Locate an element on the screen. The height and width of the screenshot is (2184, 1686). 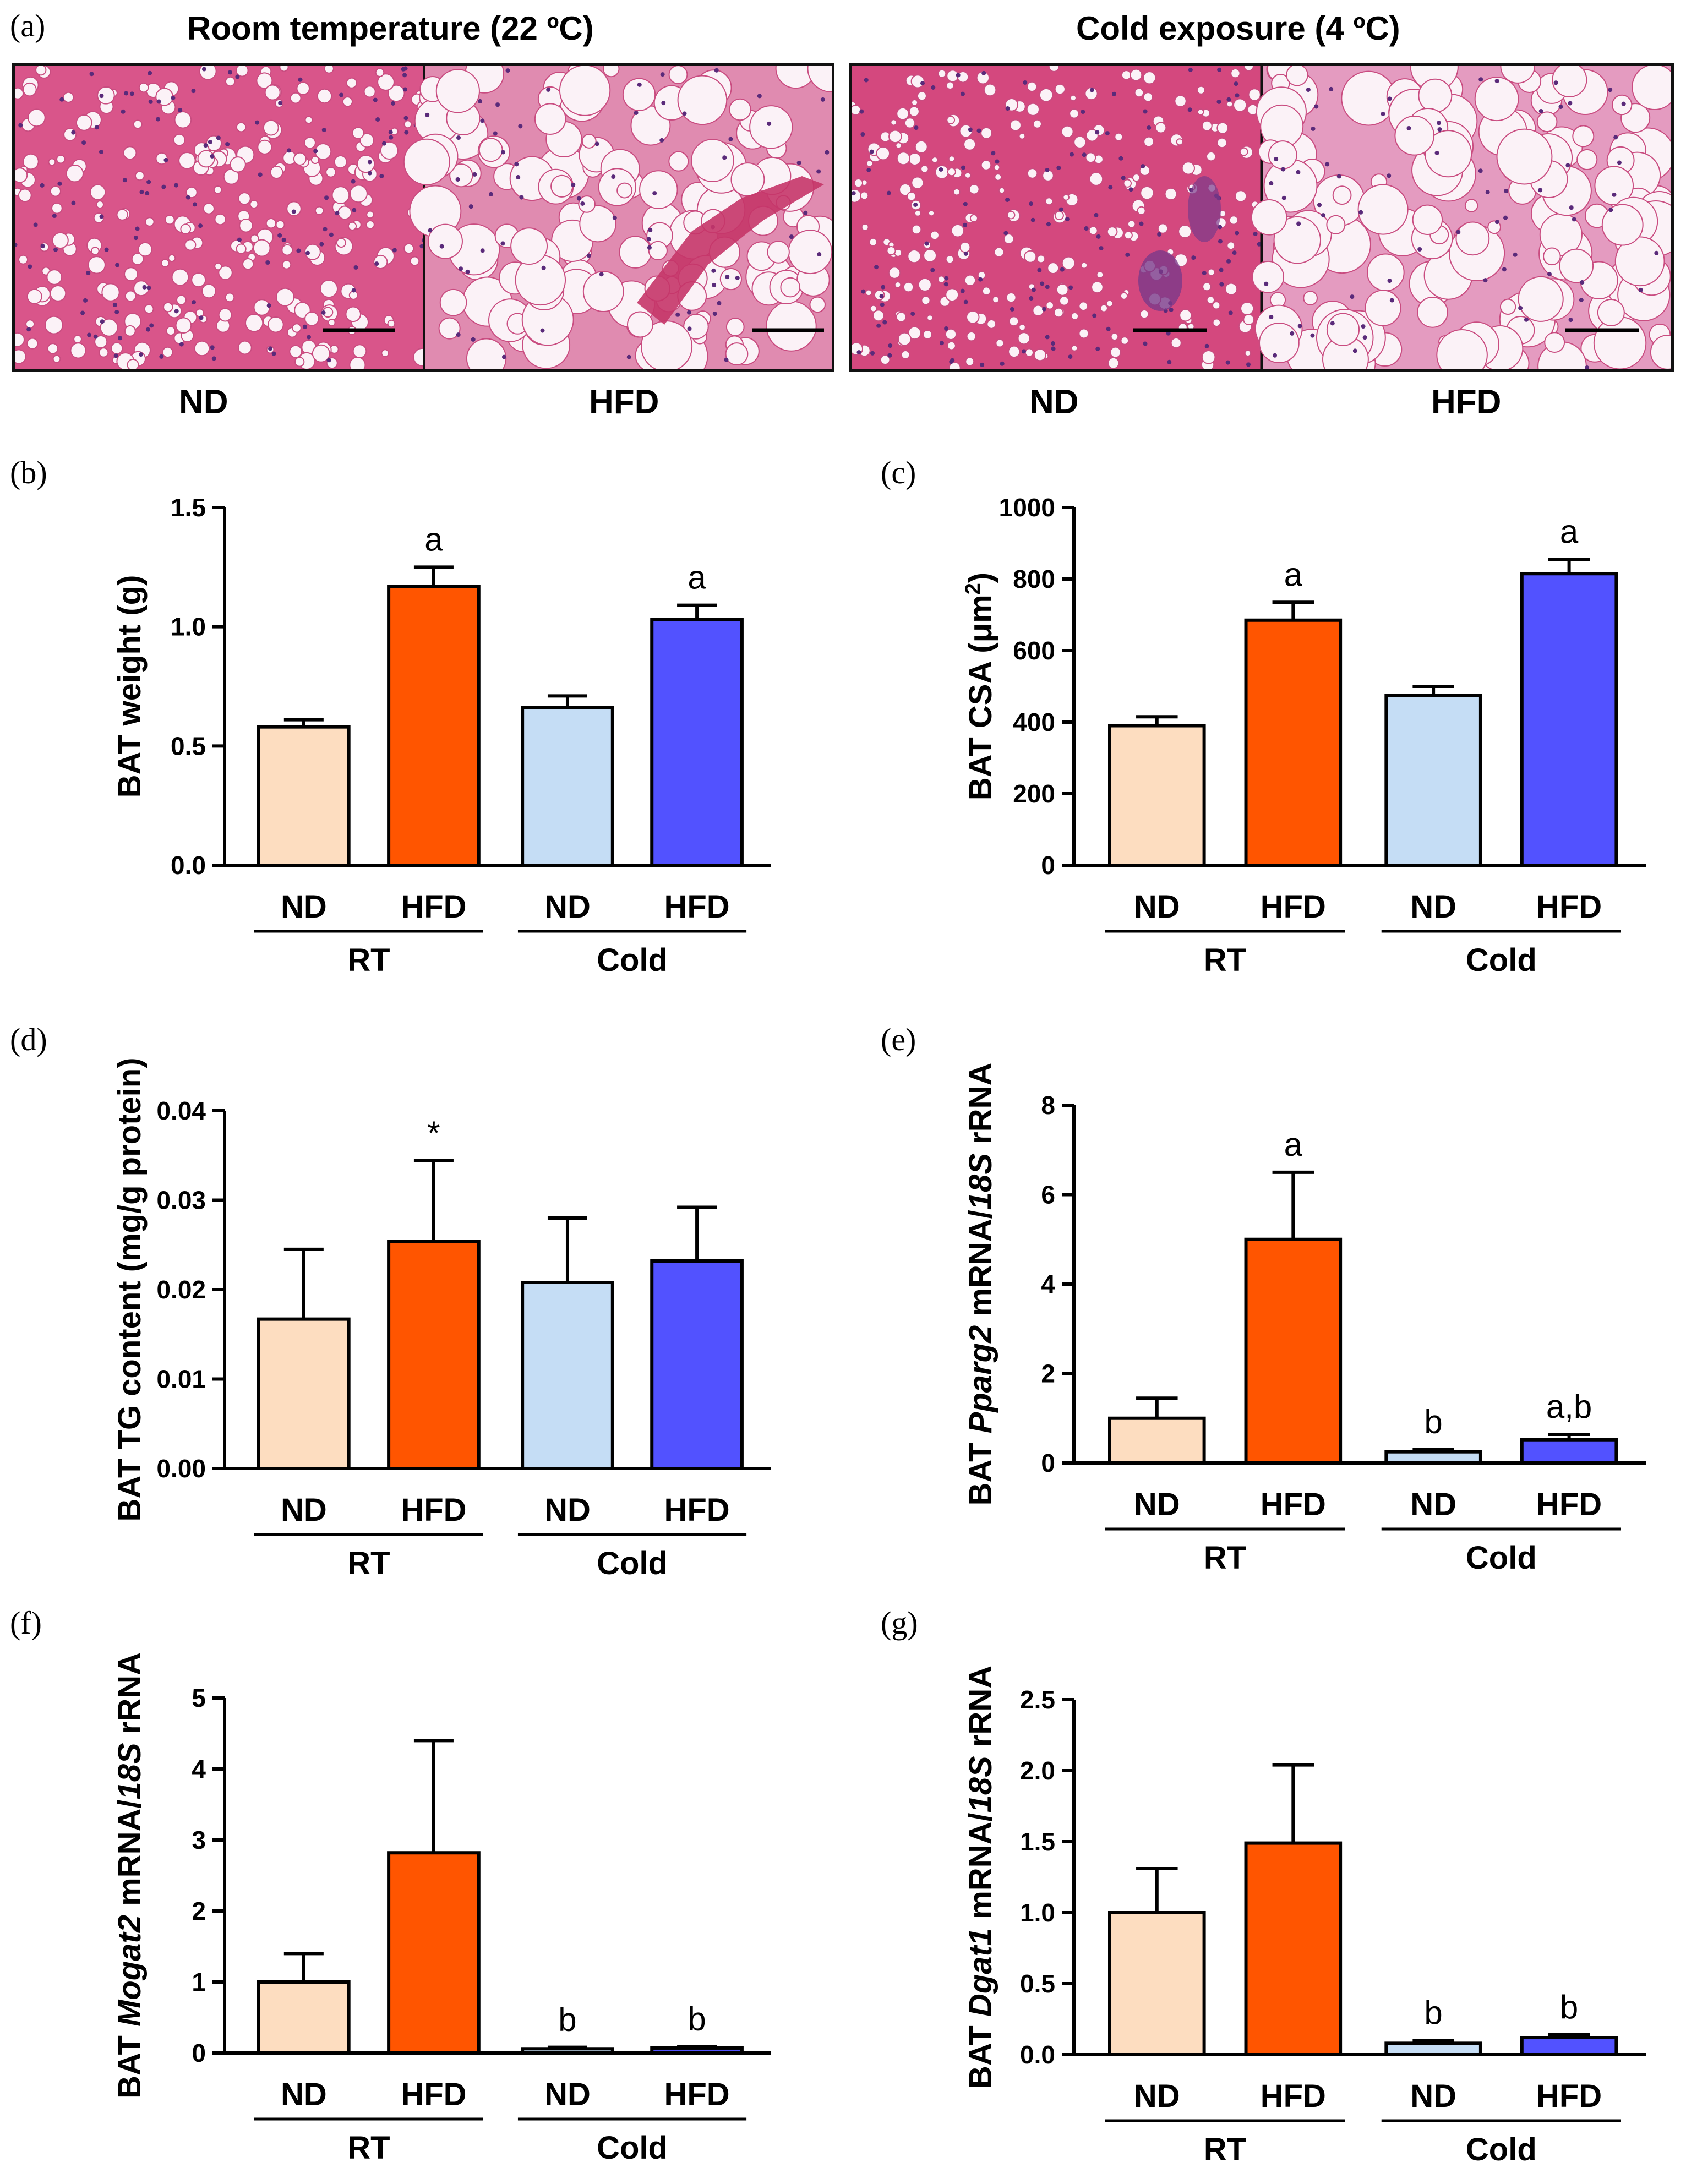
y-tick-label: 1.0 is located at coordinates (1037, 1912).